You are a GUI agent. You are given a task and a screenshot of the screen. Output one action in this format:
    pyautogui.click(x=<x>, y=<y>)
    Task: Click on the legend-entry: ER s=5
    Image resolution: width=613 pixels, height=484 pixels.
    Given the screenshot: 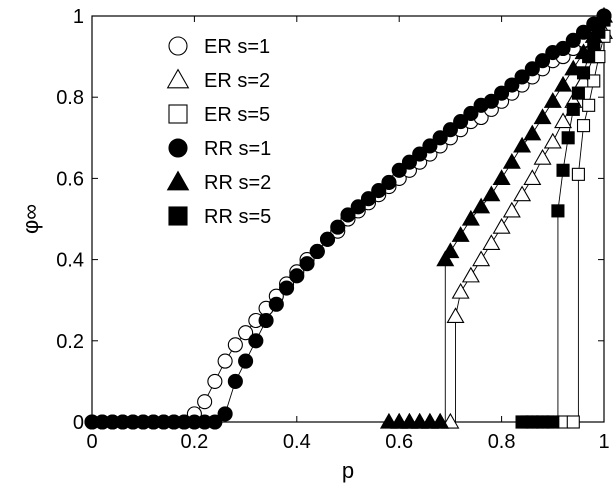 What is the action you would take?
    pyautogui.click(x=237, y=115)
    